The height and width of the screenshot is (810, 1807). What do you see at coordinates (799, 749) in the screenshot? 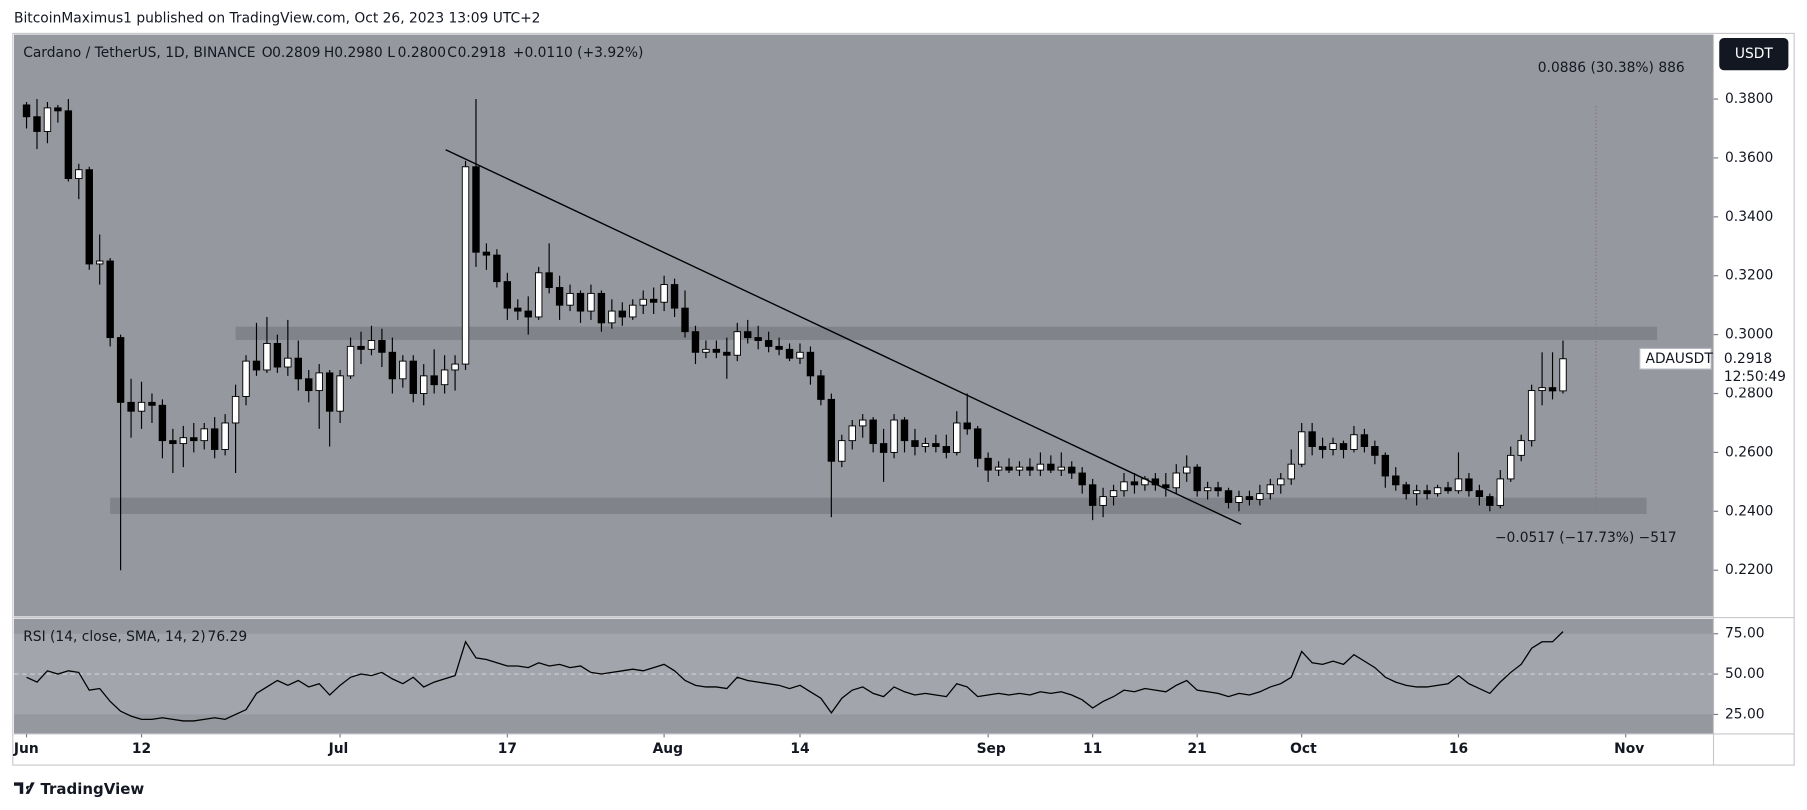
I see `x-tick-label: 14` at bounding box center [799, 749].